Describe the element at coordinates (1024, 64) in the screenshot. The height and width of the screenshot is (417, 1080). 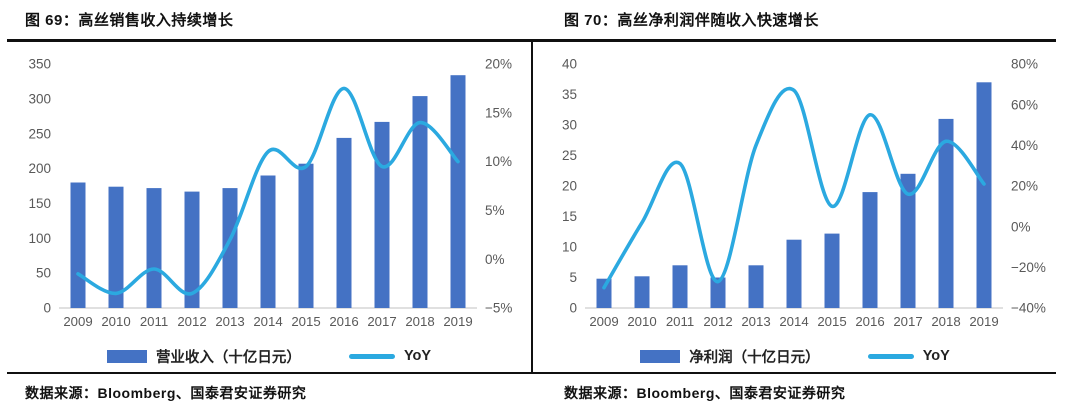
I see `right-axis-tick-label: 80%` at that location.